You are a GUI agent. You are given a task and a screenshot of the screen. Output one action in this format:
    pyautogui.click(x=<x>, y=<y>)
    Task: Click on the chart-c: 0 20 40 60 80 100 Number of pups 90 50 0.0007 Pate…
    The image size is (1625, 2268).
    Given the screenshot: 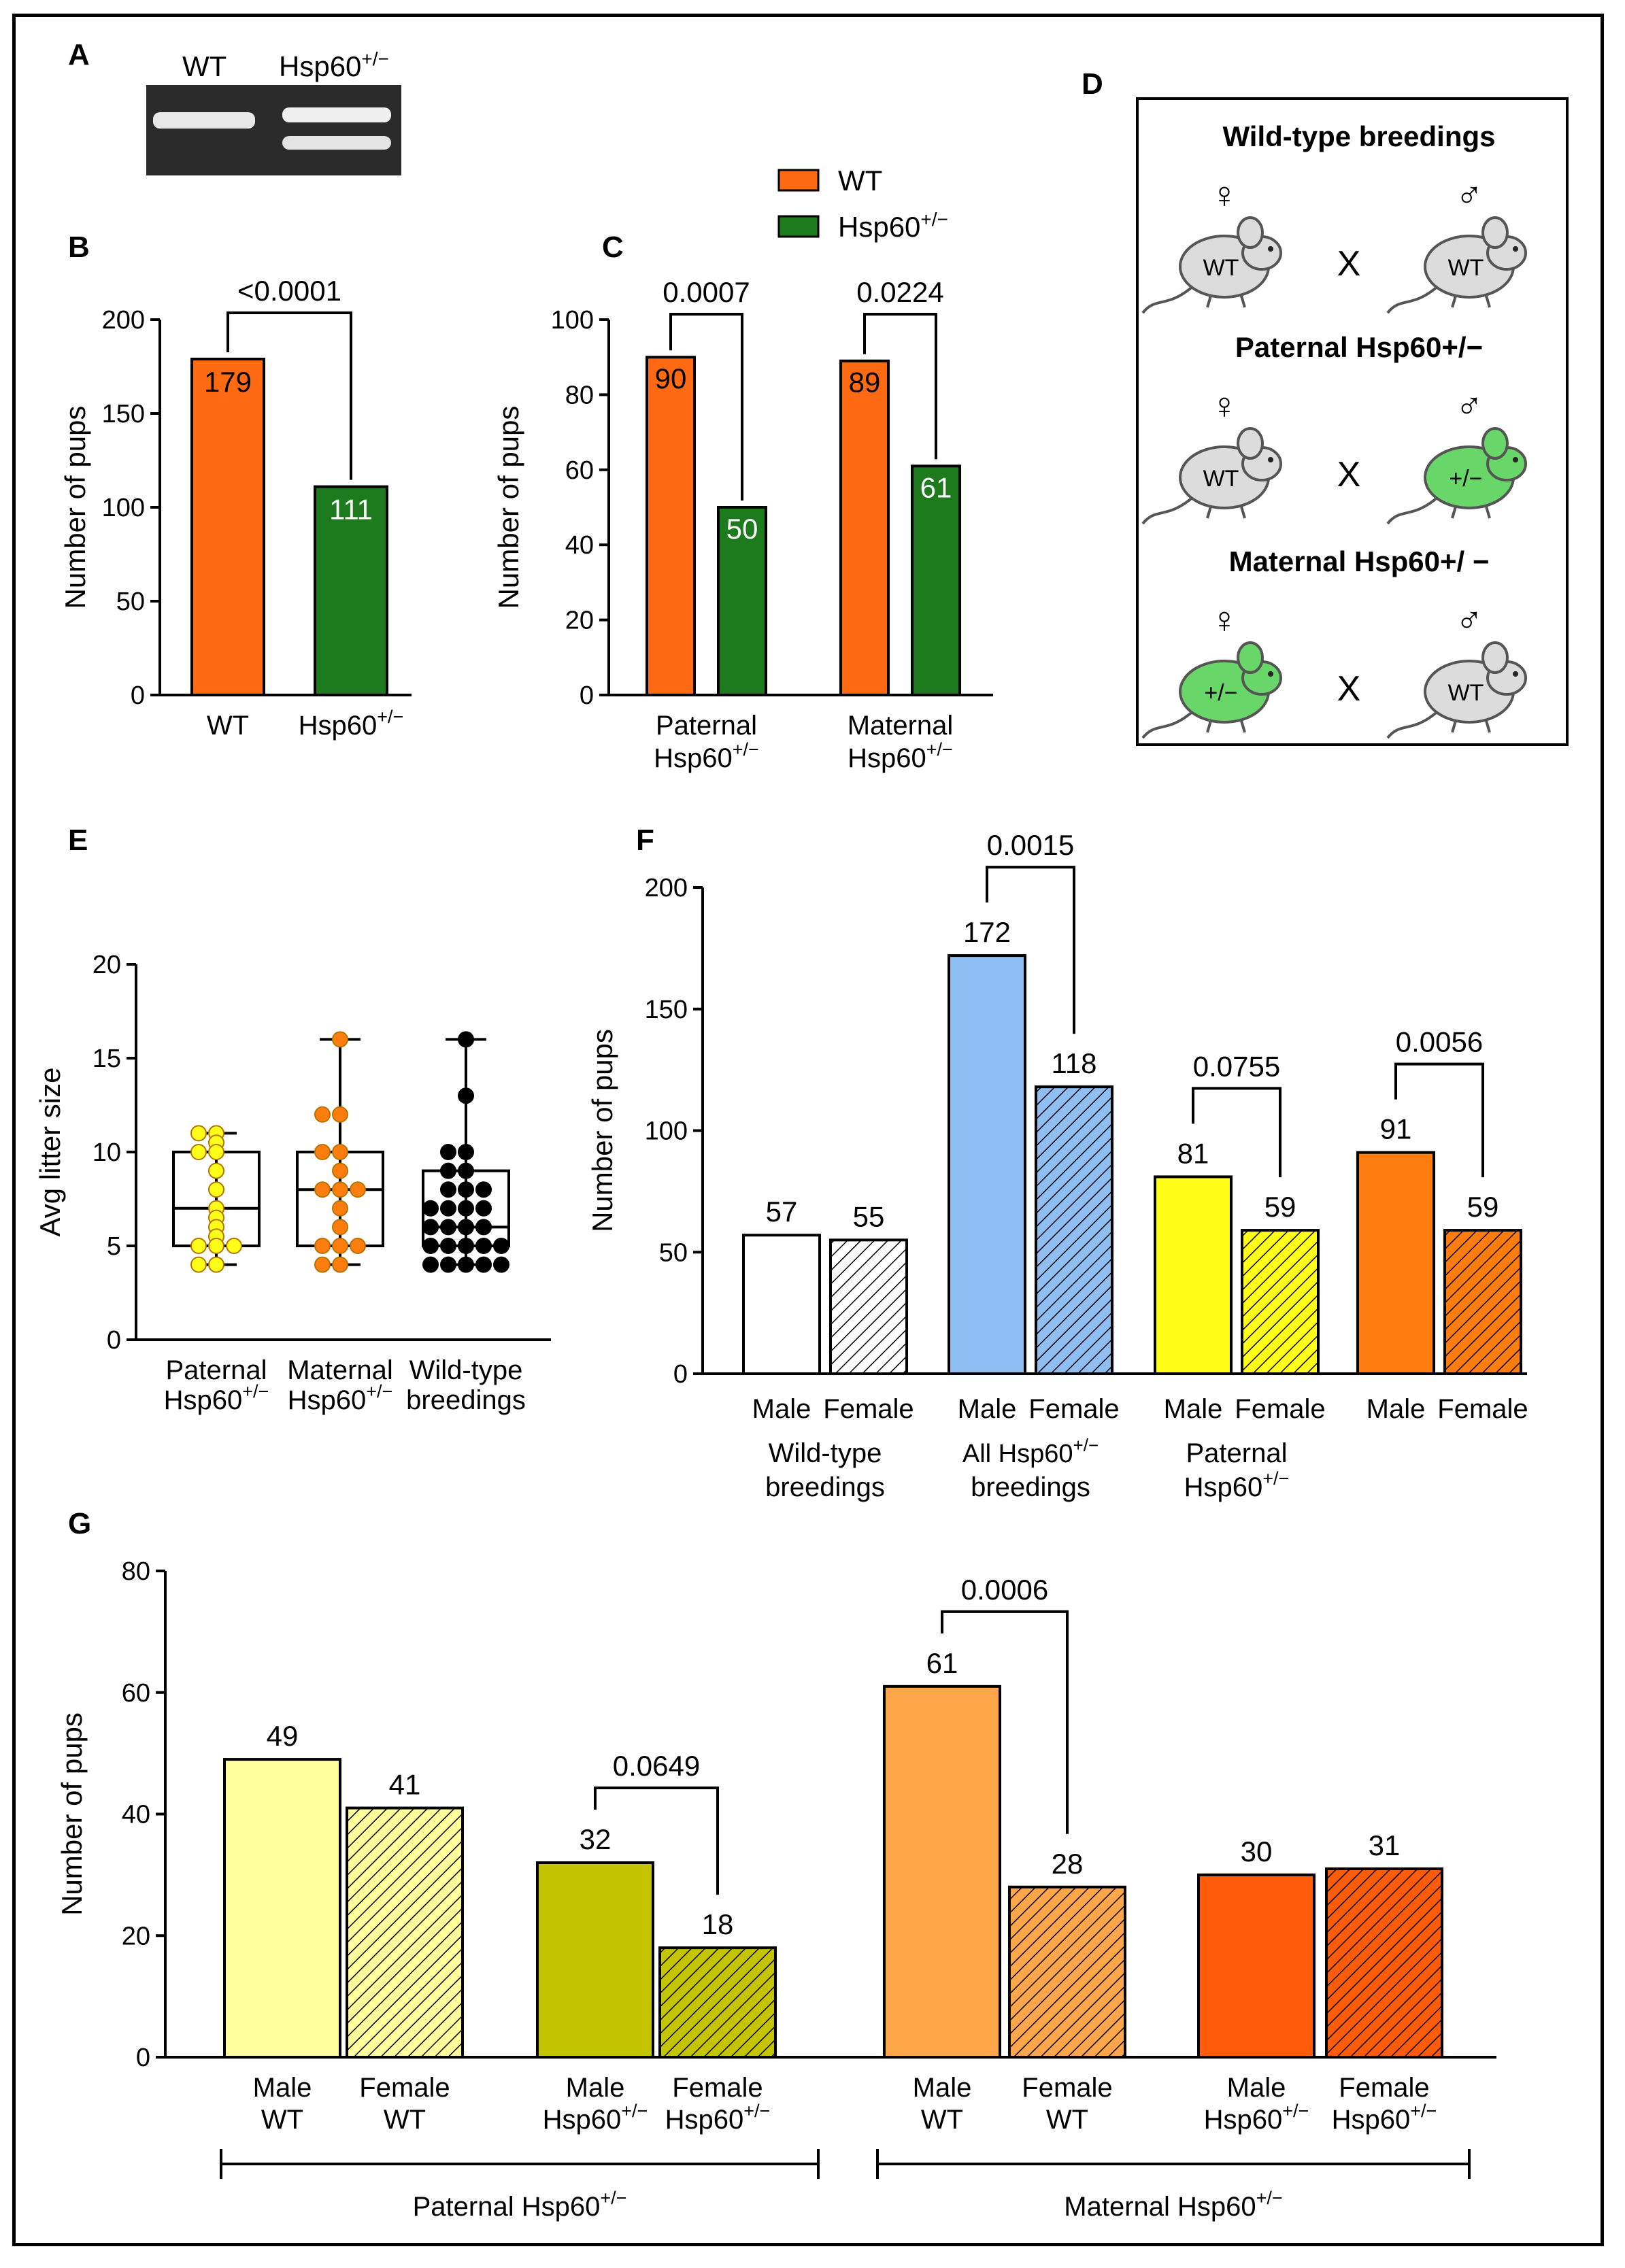 What is the action you would take?
    pyautogui.click(x=742, y=524)
    